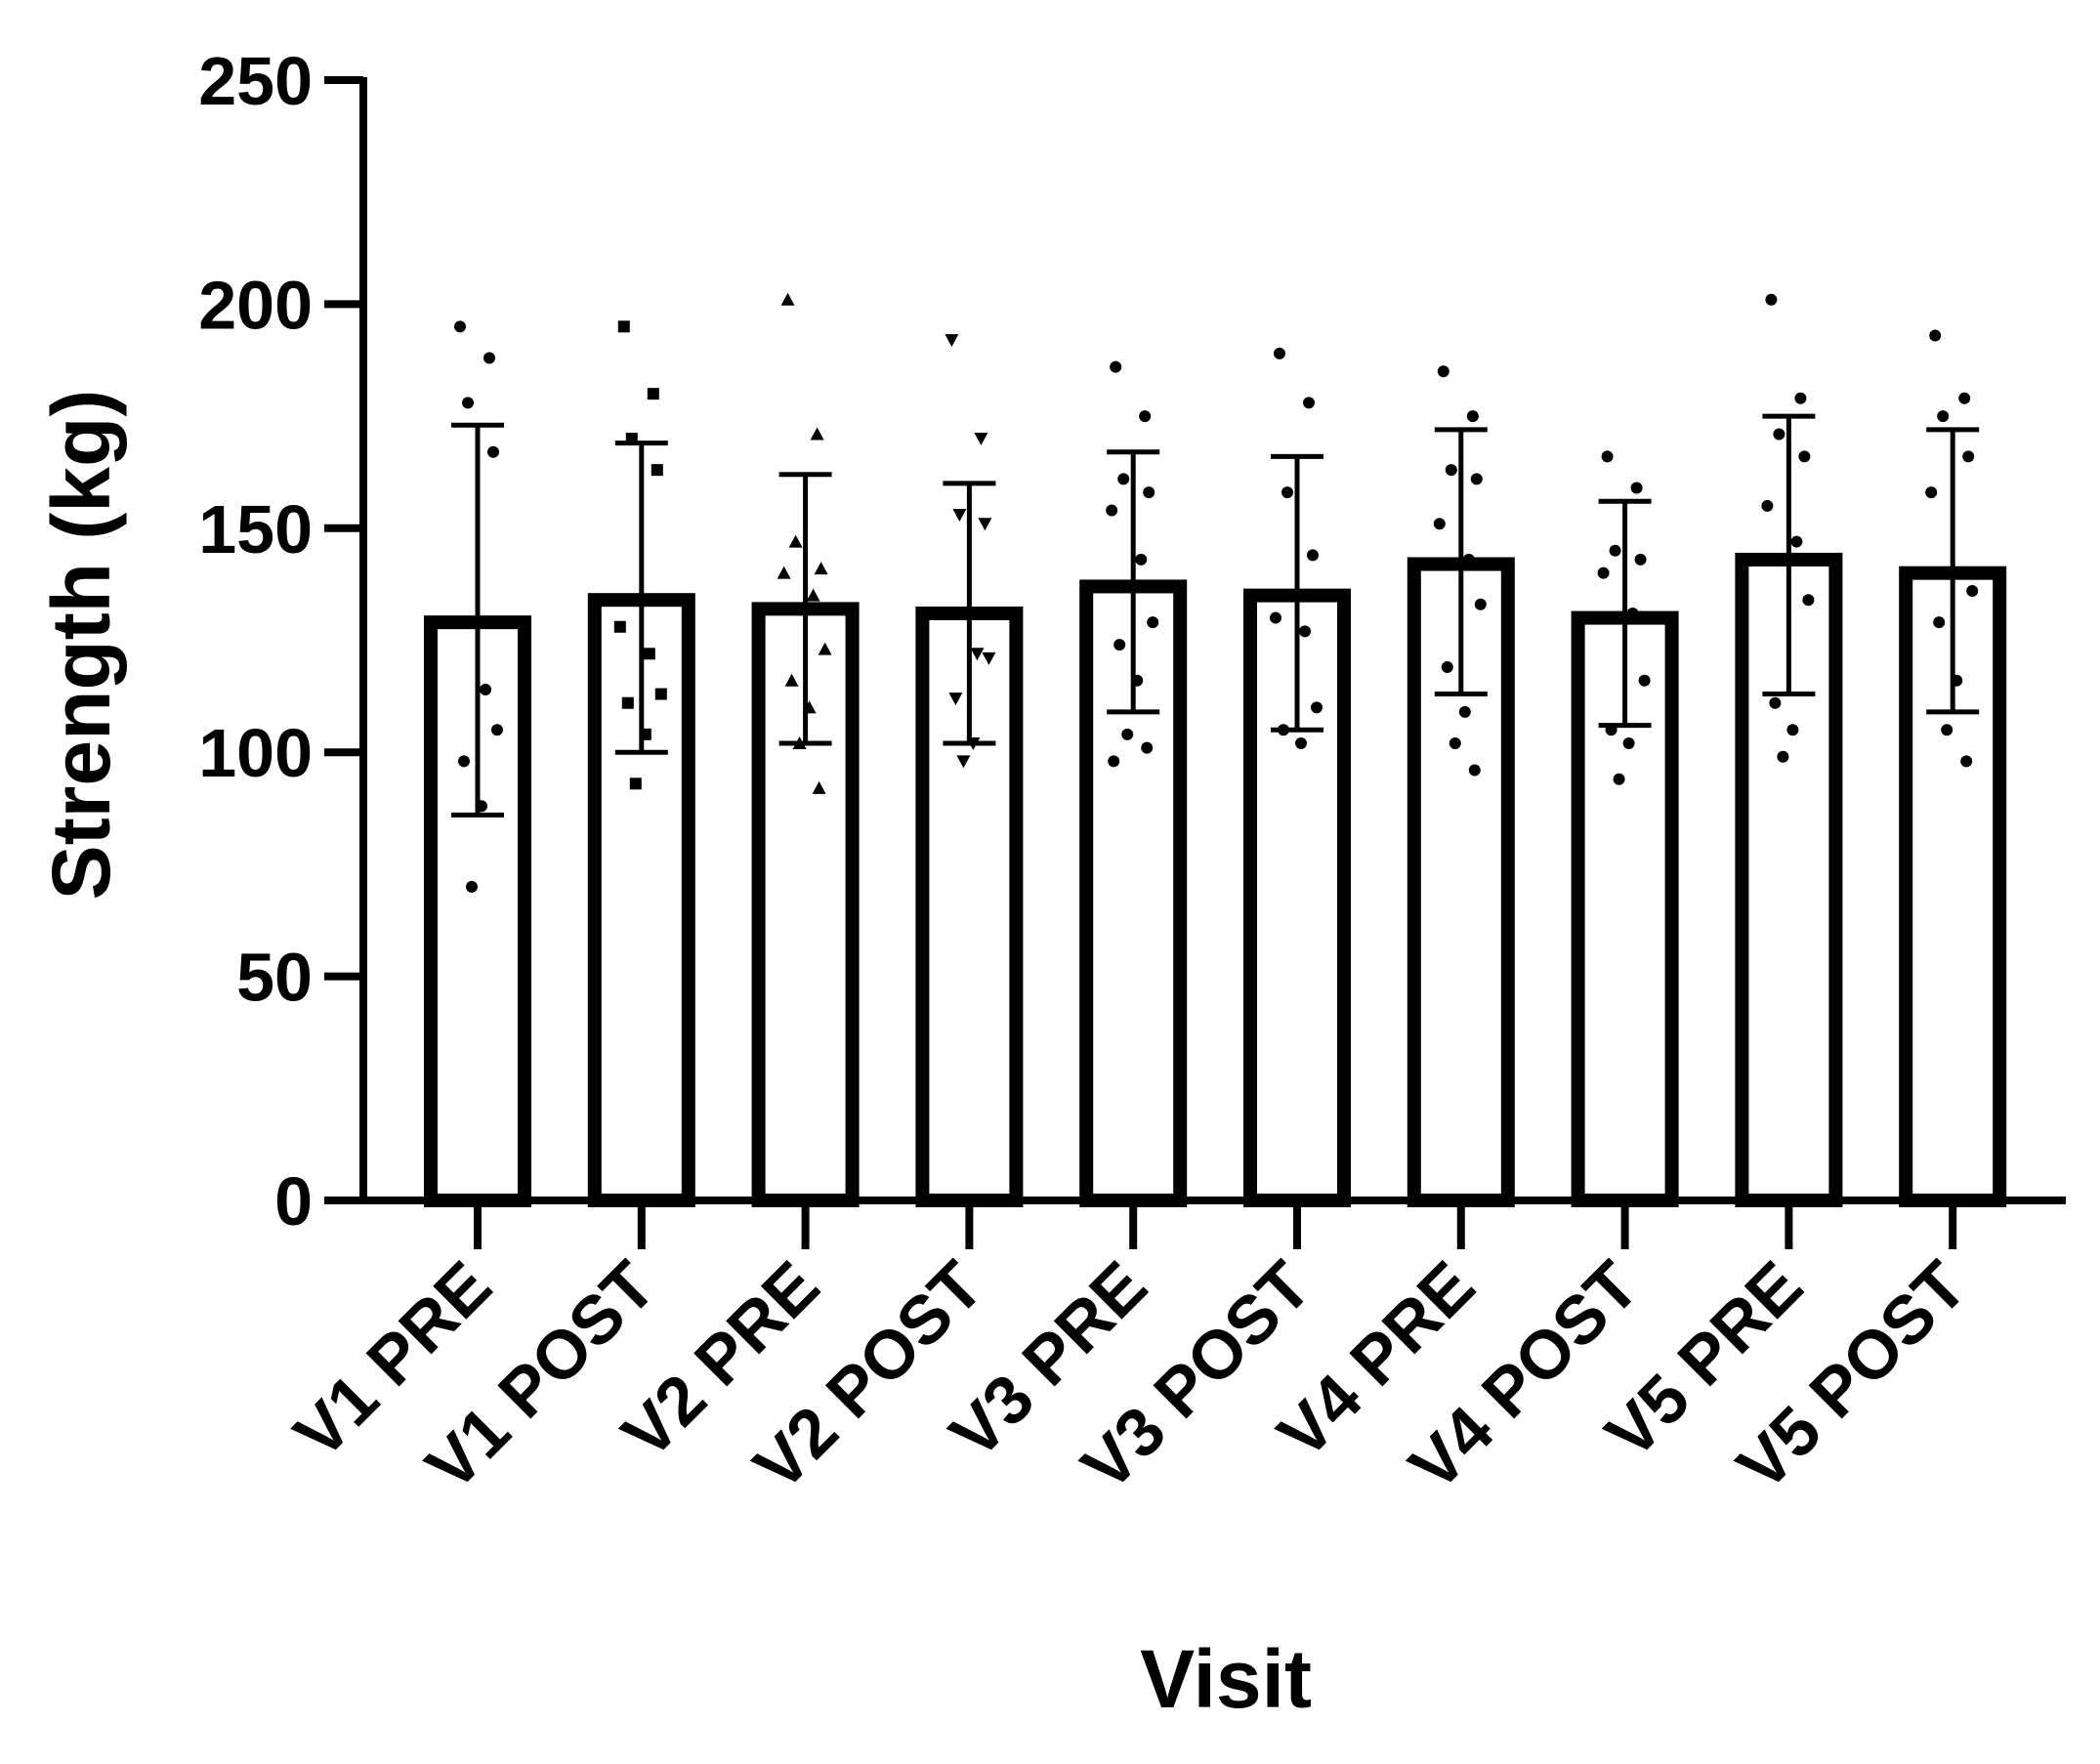 The width and height of the screenshot is (2100, 1764). I want to click on y-tick-label: 250, so click(255, 81).